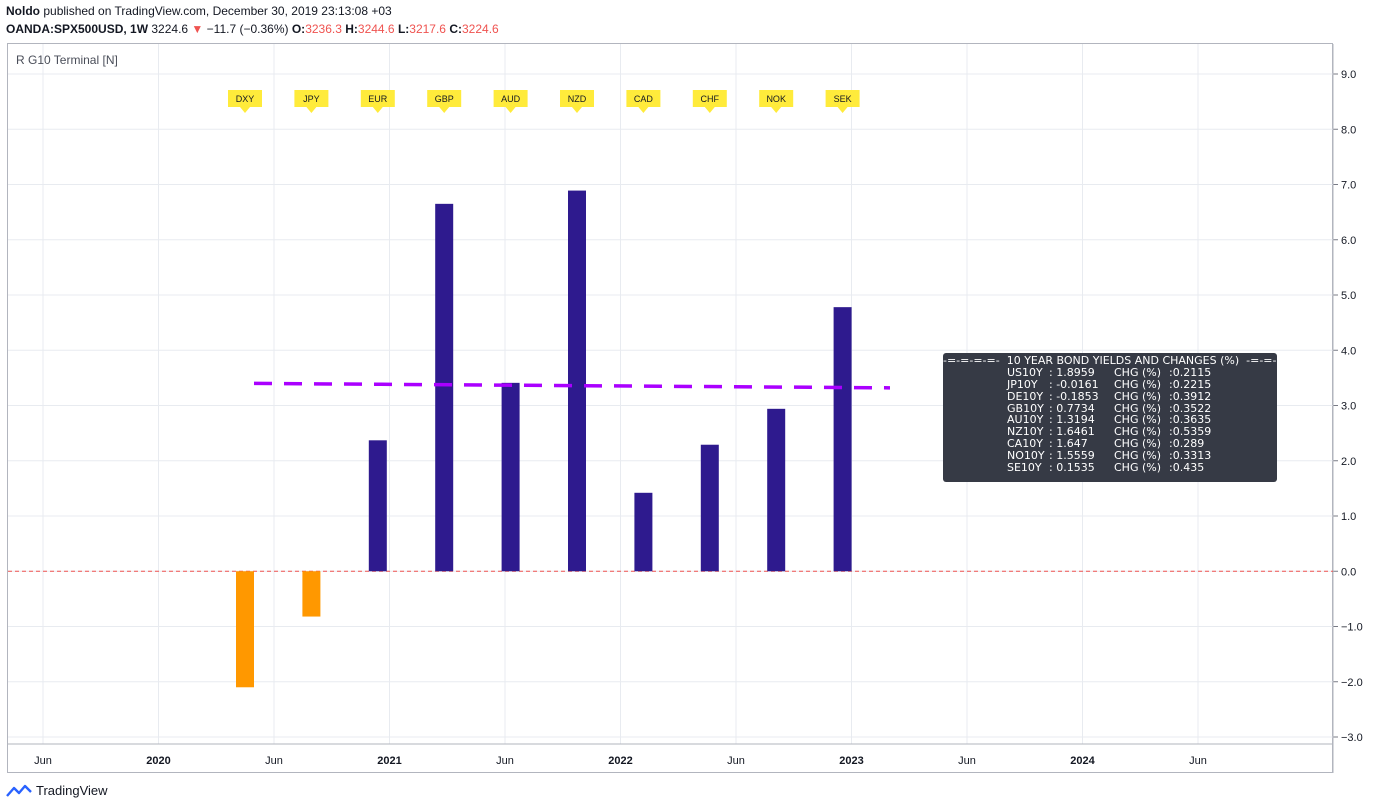 This screenshot has height=810, width=1380. Describe the element at coordinates (247, 29) in the screenshot. I see `price-change: −11.7 (−0.36%)` at that location.